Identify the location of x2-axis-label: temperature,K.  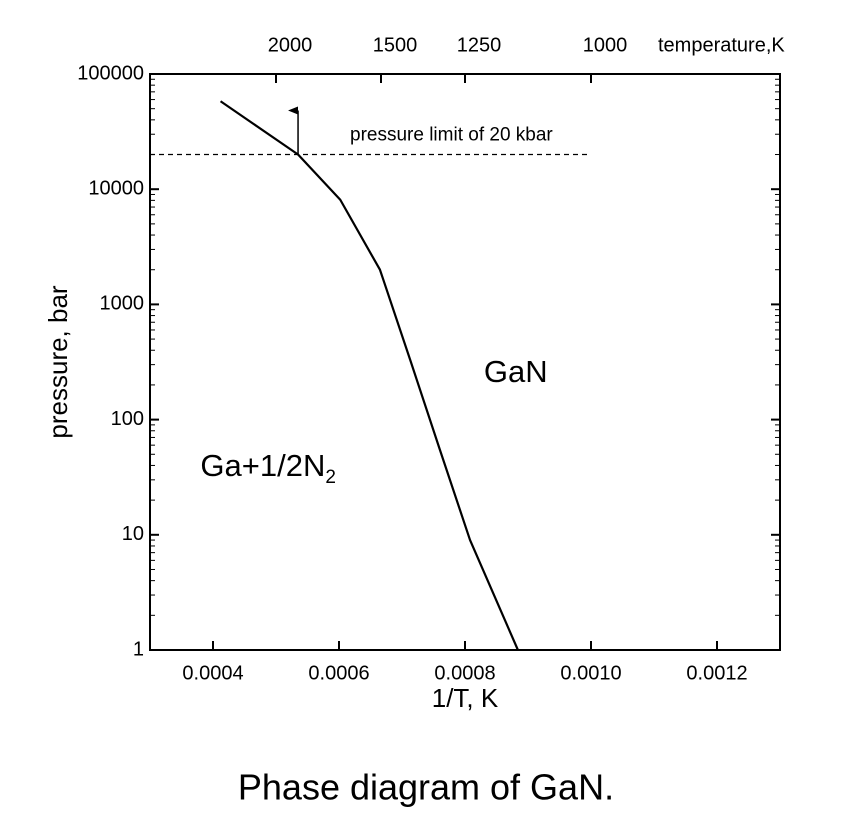
(721, 45).